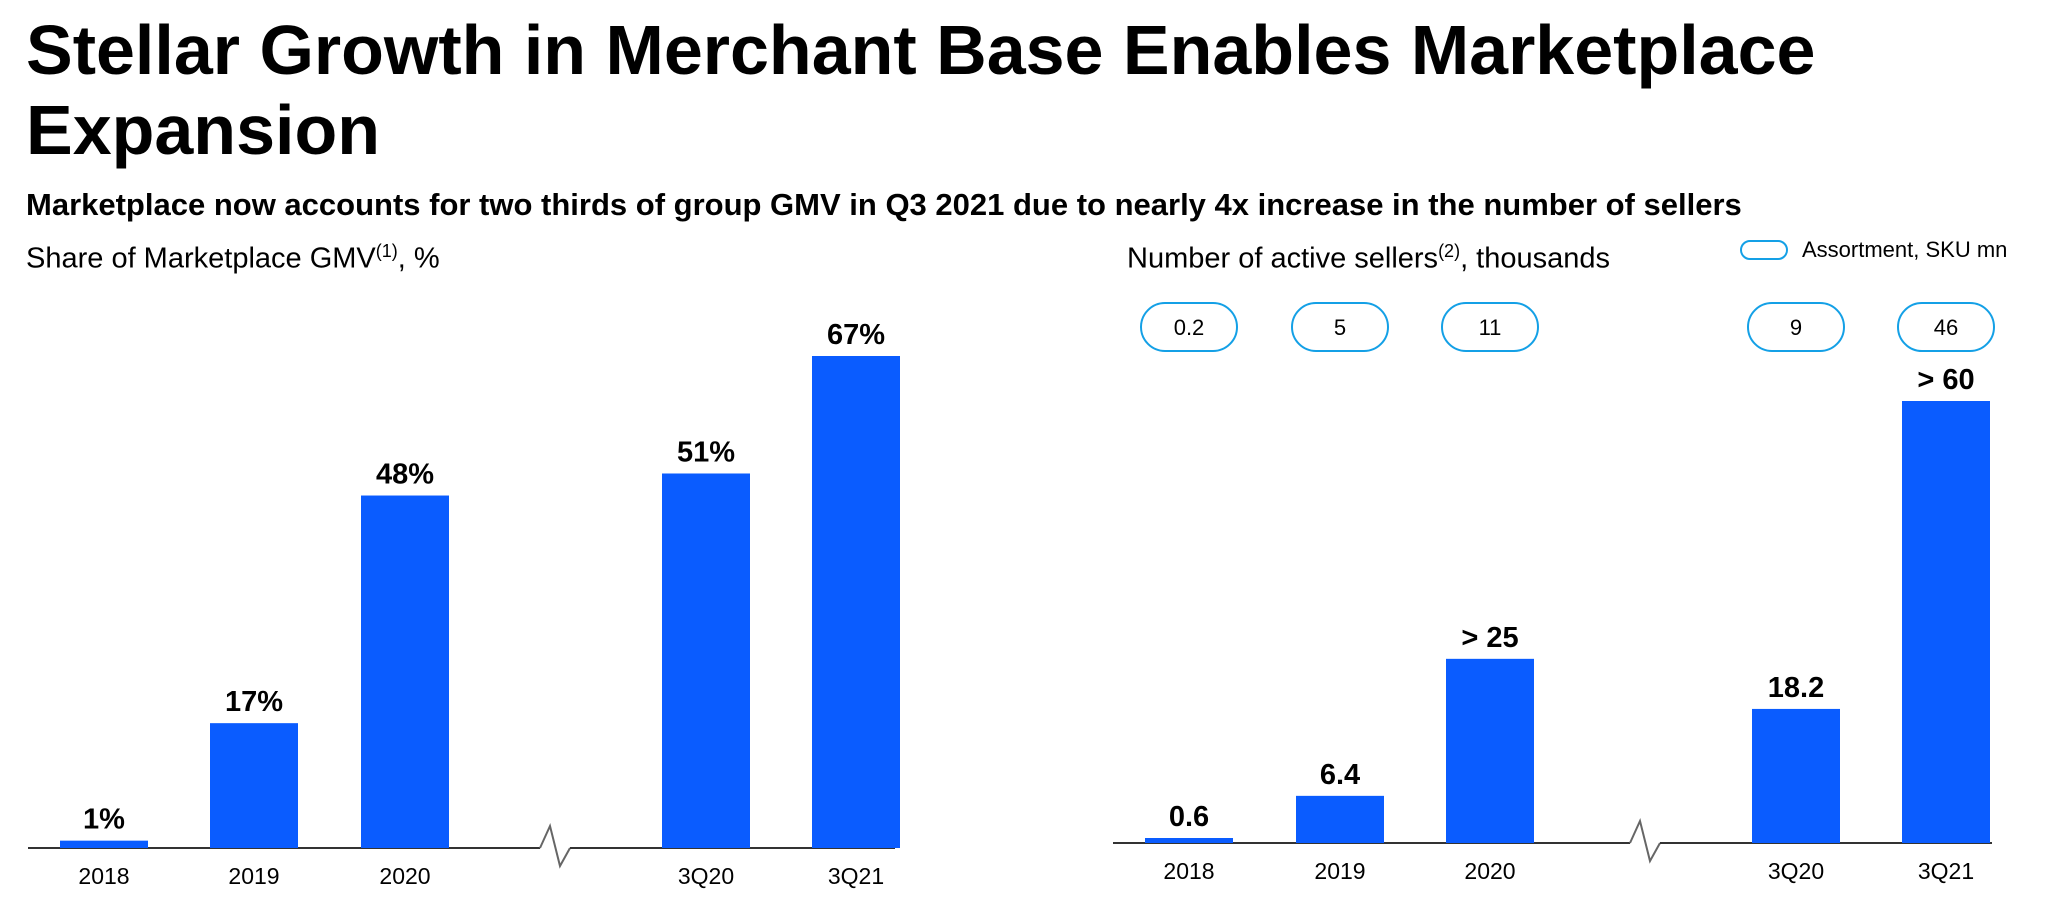  Describe the element at coordinates (1535, 258) in the screenshot. I see `right-chart-unit: , thousands` at that location.